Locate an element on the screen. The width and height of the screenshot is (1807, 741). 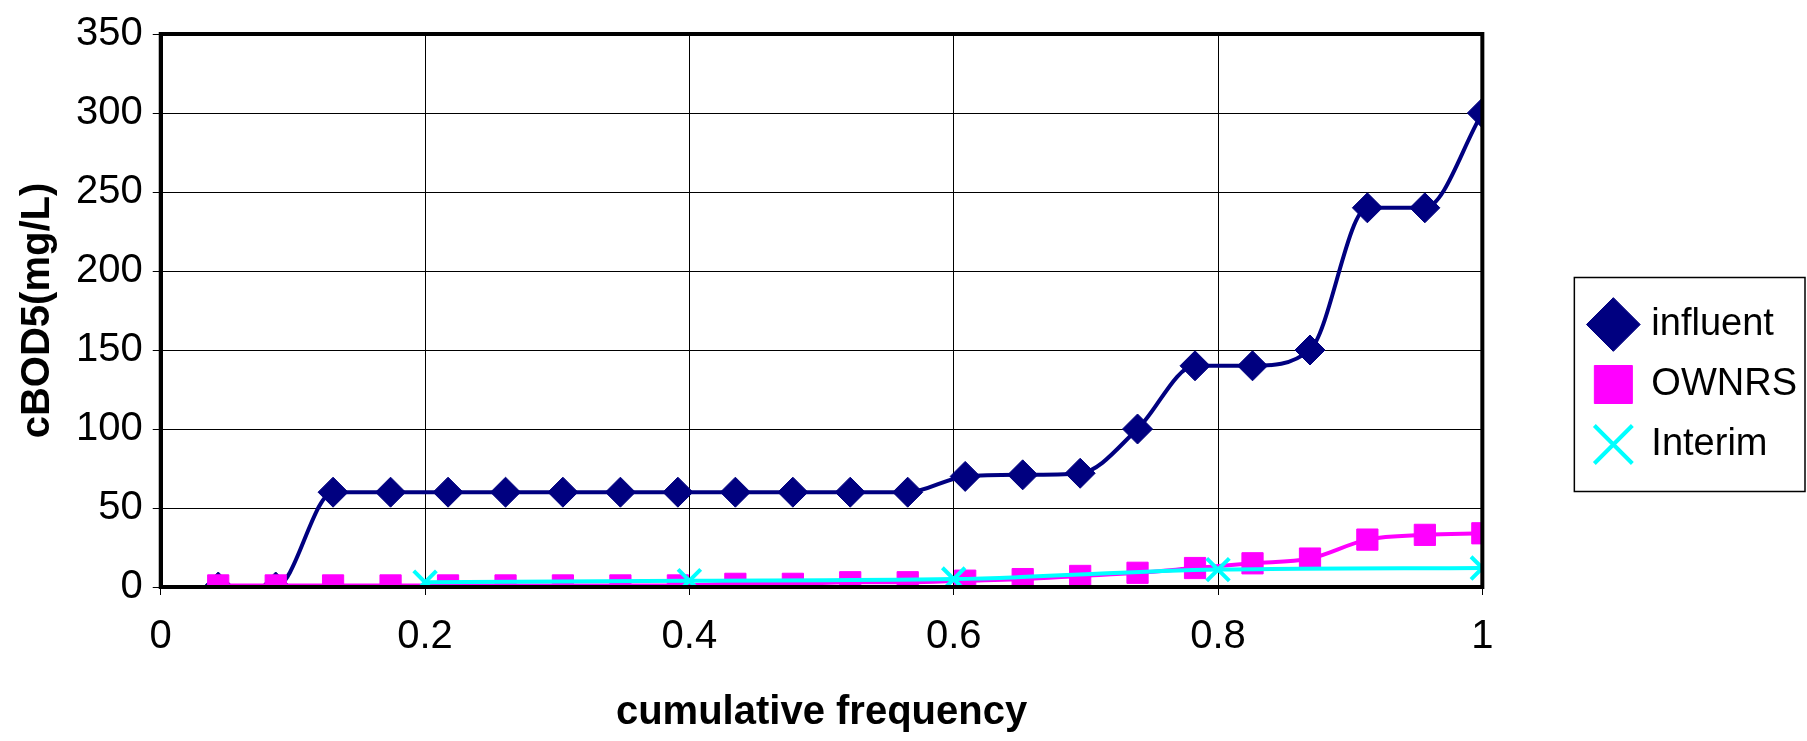
y-tick-label: 300 is located at coordinates (109, 110).